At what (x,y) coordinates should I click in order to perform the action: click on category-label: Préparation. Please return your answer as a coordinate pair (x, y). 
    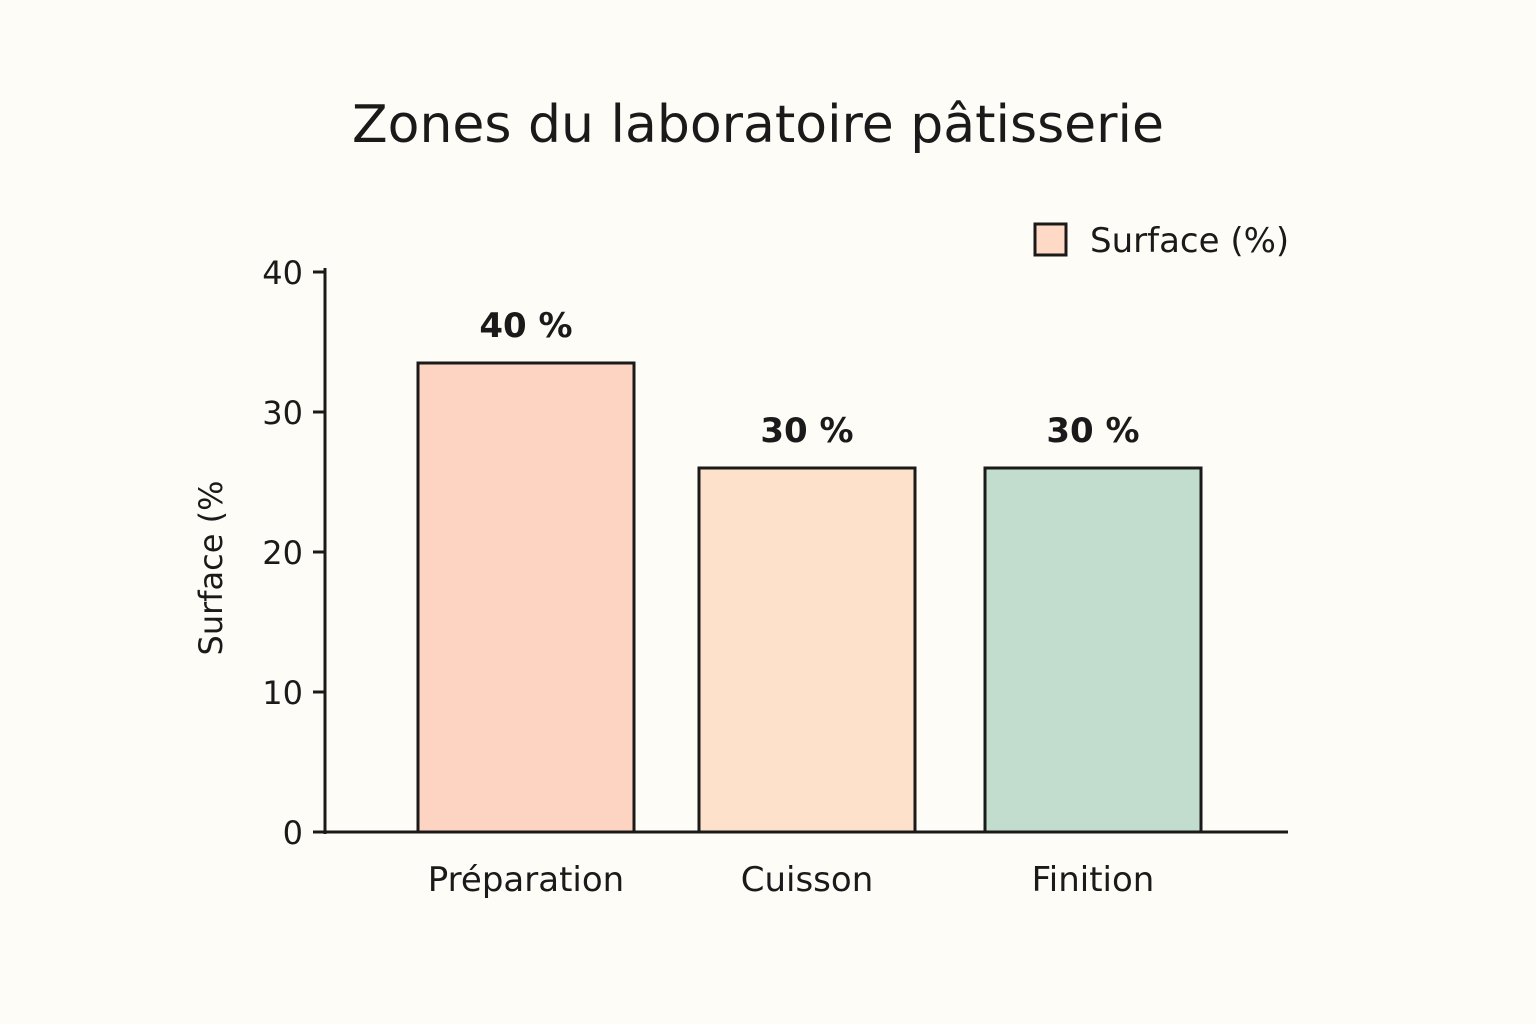
    Looking at the image, I should click on (526, 880).